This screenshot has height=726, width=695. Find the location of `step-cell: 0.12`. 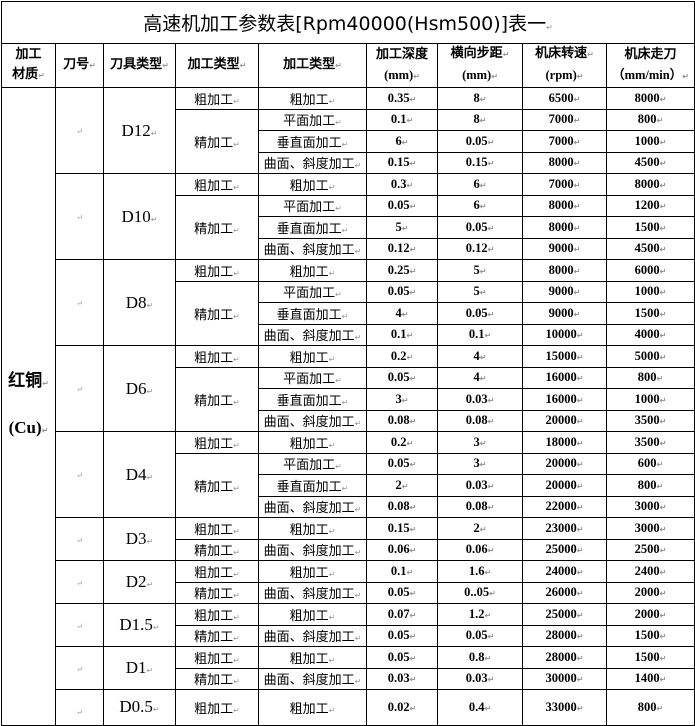

step-cell: 0.12 is located at coordinates (480, 248).